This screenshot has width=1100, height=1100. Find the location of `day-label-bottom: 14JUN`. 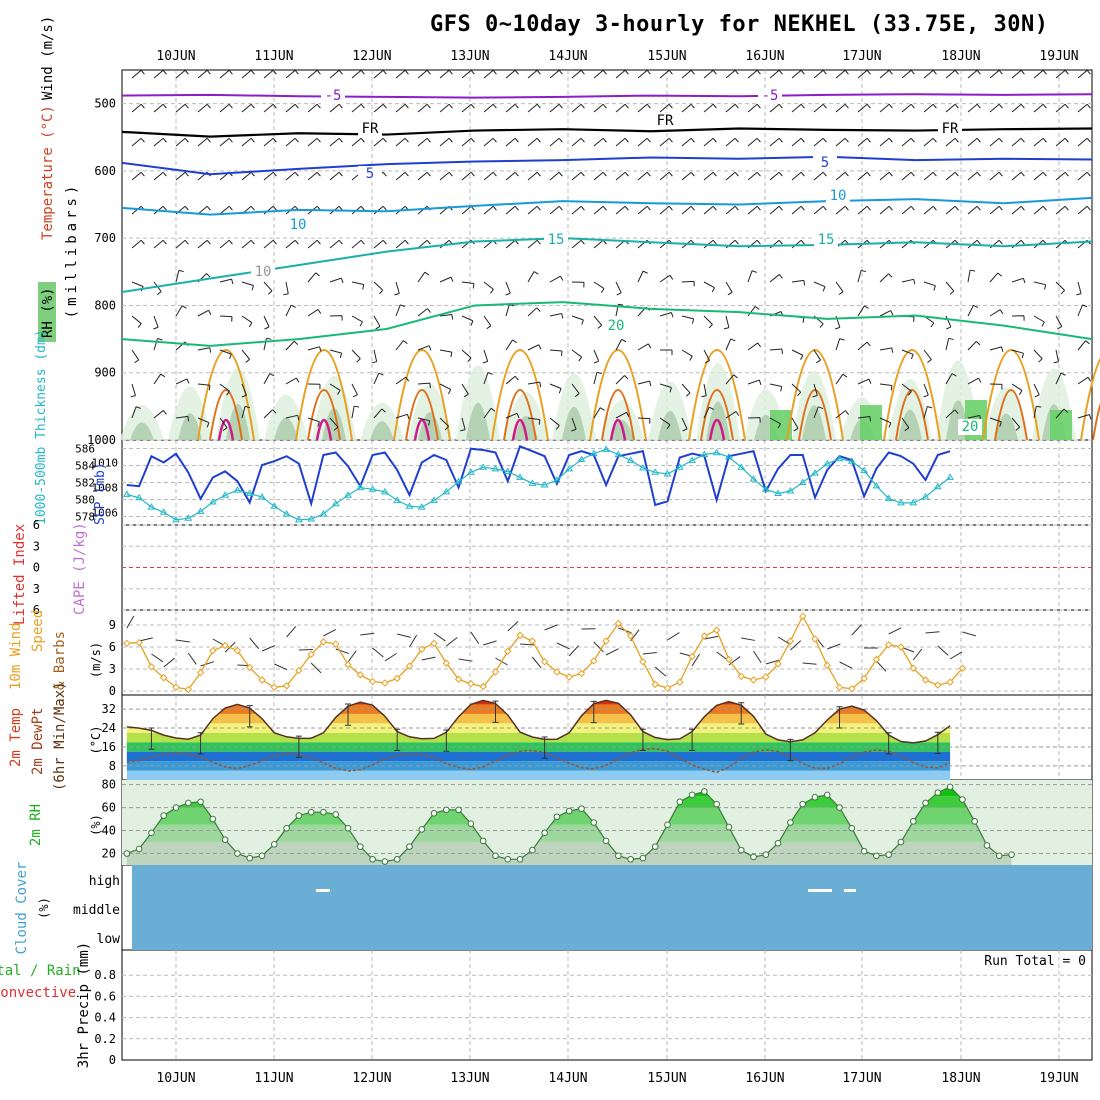

day-label-bottom: 14JUN is located at coordinates (567, 1078).